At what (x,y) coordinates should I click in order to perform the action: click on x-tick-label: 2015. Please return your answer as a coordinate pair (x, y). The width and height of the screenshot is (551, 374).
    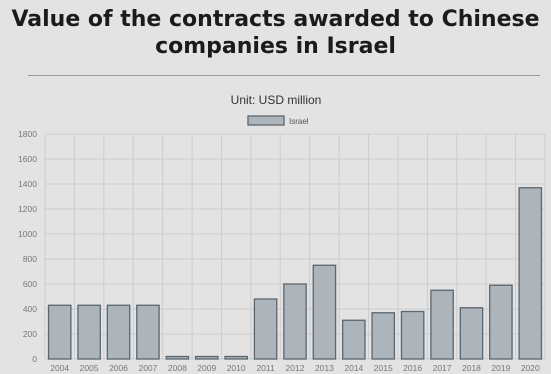
    Looking at the image, I should click on (383, 368).